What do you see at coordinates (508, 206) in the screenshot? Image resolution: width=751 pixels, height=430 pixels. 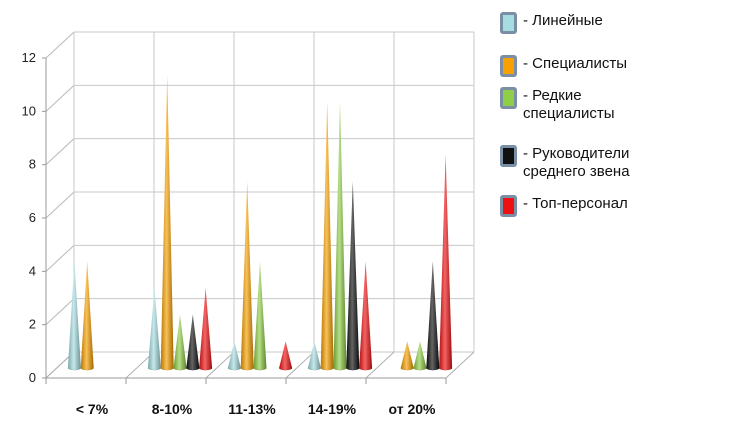 I see `legend-swatch-top` at bounding box center [508, 206].